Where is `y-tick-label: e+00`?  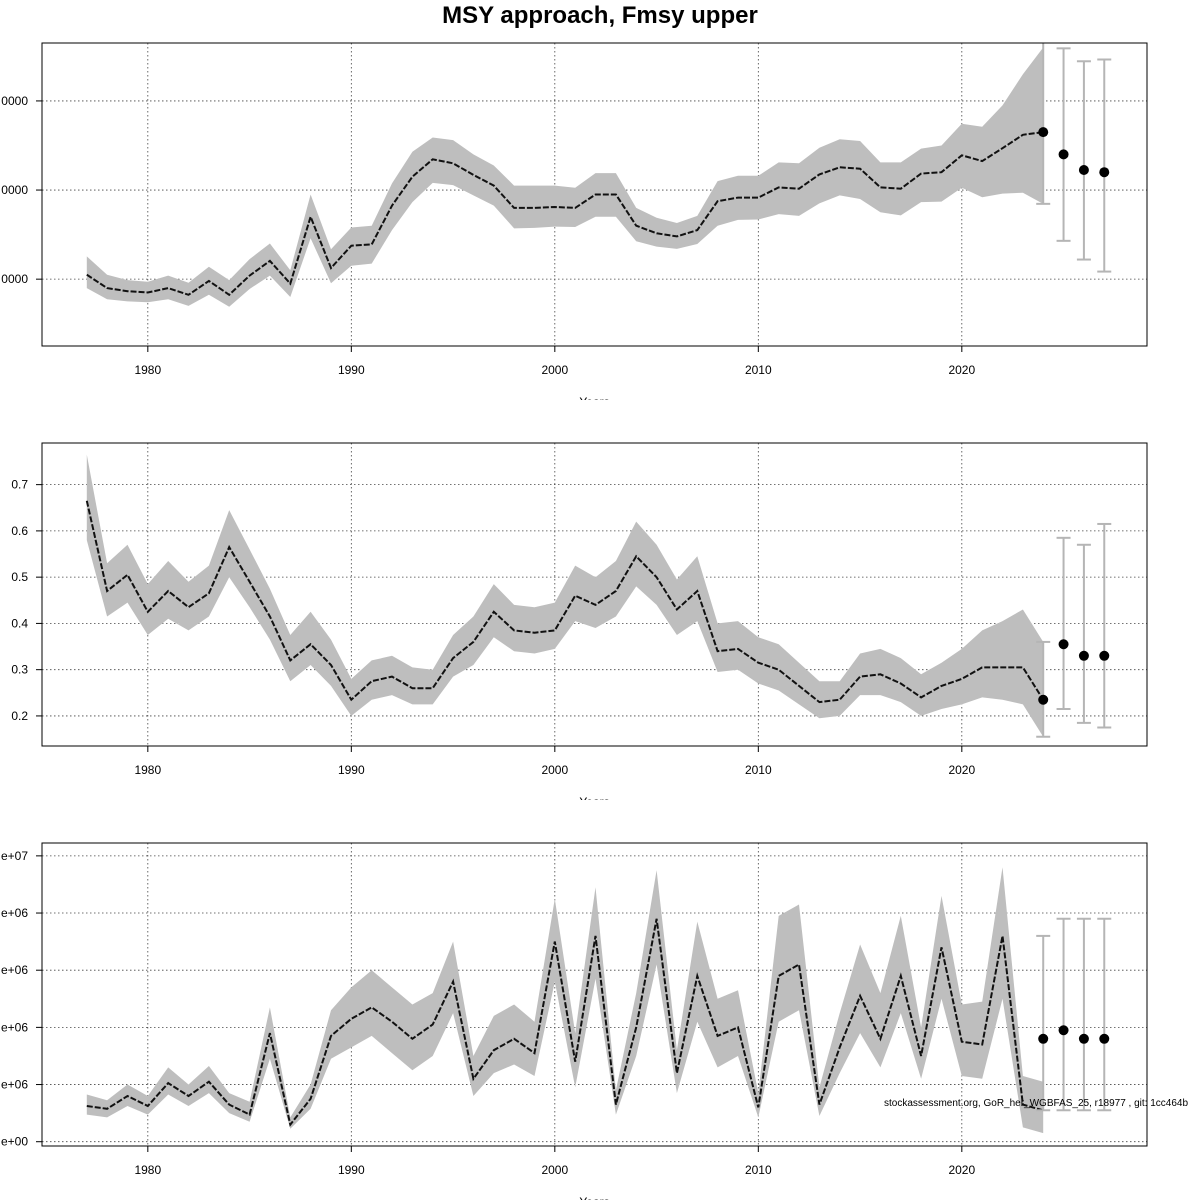
y-tick-label: e+00 is located at coordinates (14, 1142).